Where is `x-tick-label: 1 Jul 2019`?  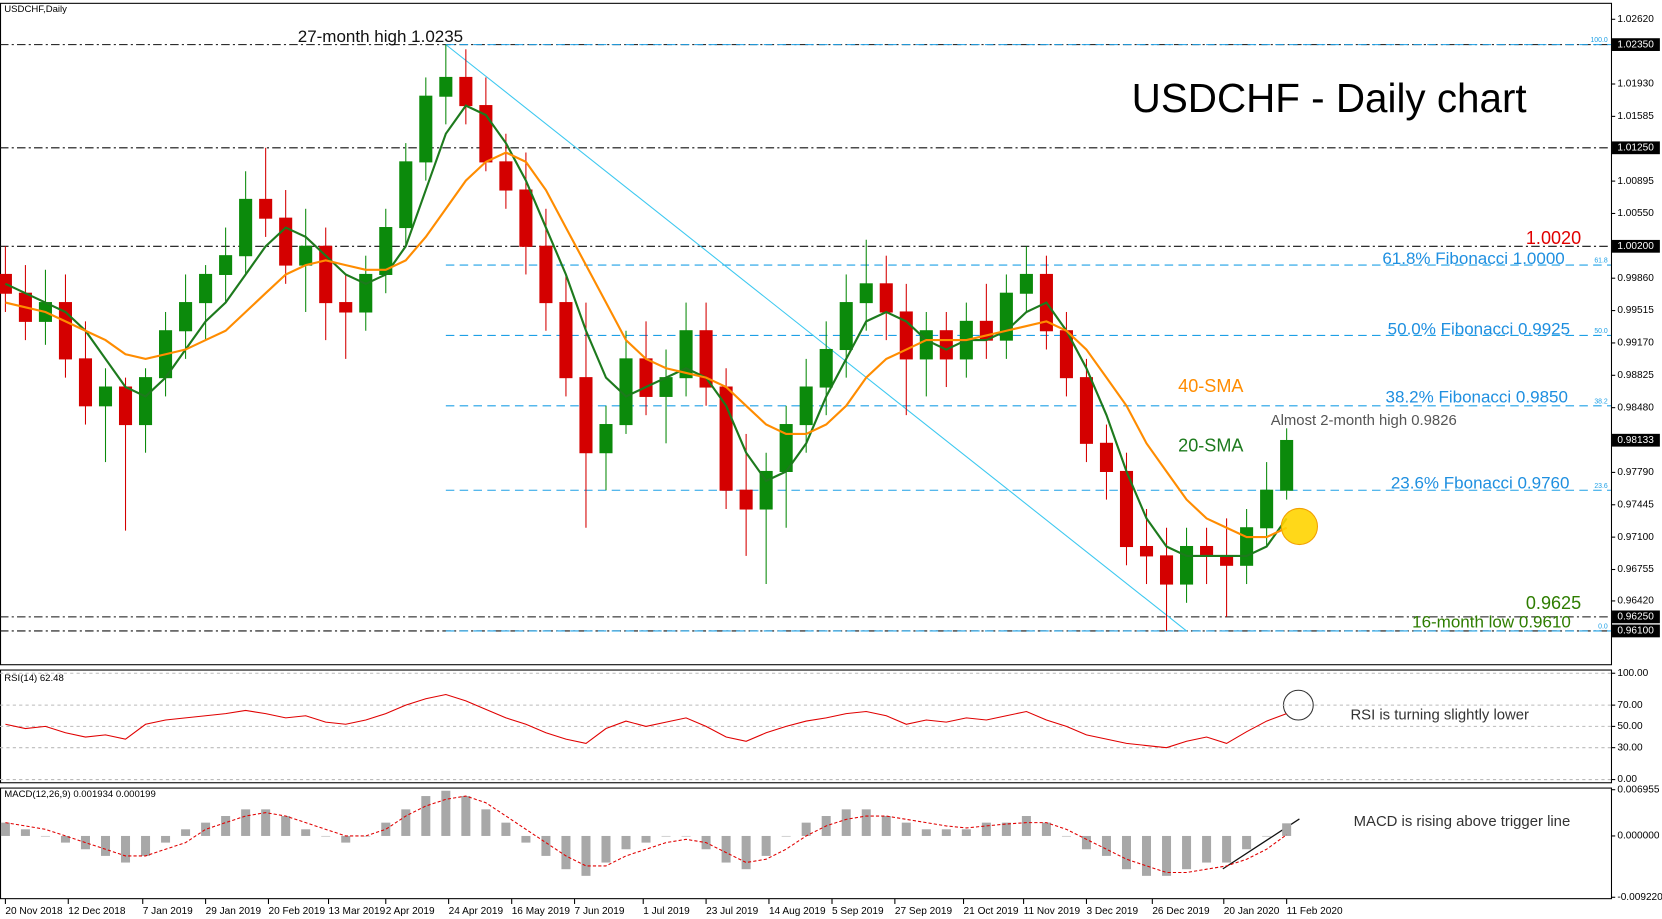
x-tick-label: 1 Jul 2019 is located at coordinates (666, 911).